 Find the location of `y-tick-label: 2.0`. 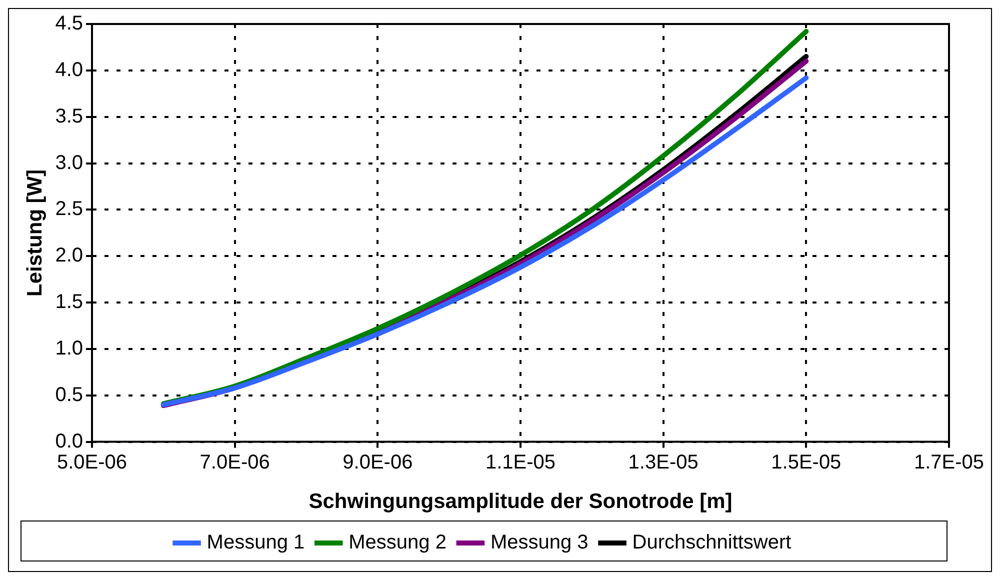

y-tick-label: 2.0 is located at coordinates (69, 255).